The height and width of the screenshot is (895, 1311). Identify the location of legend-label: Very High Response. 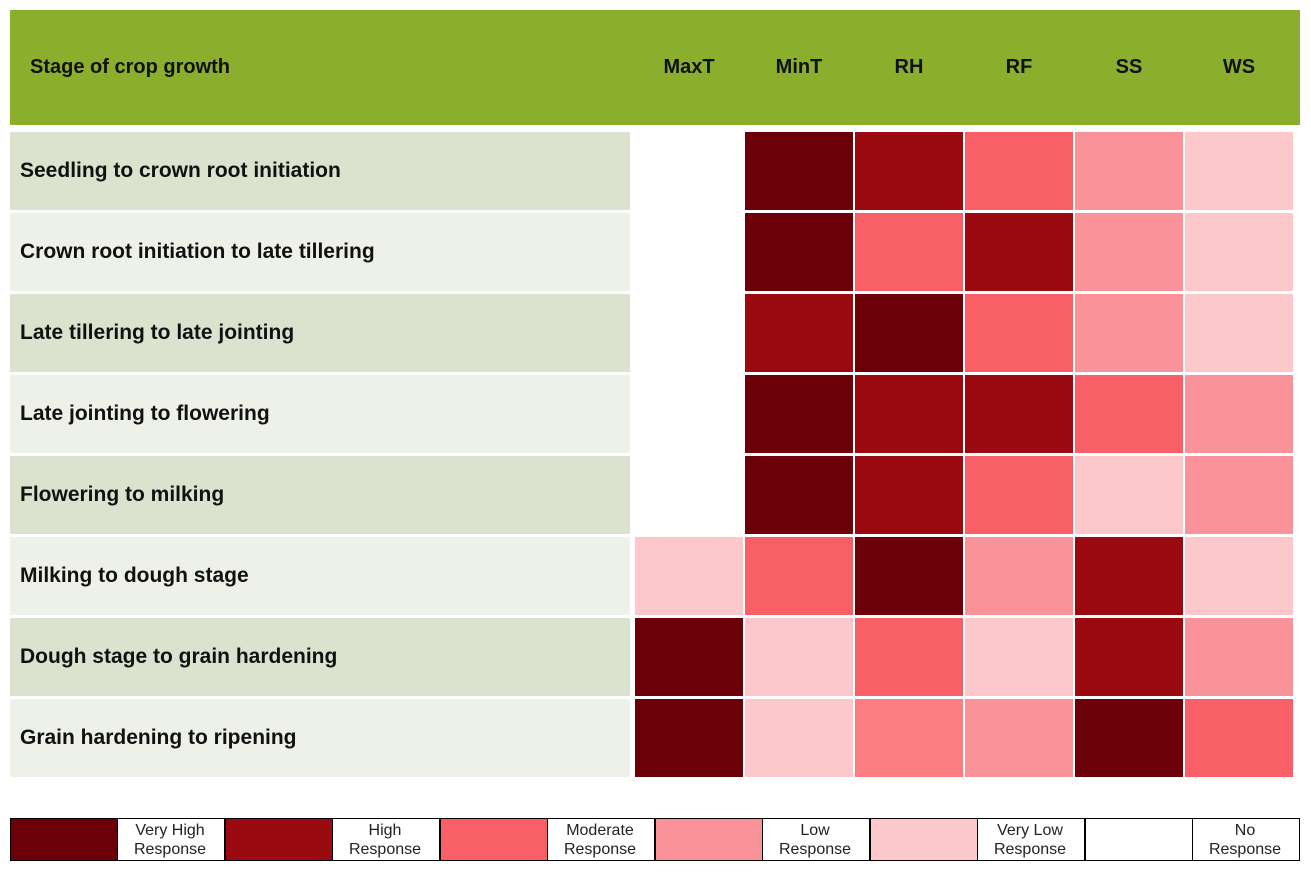
(171, 839).